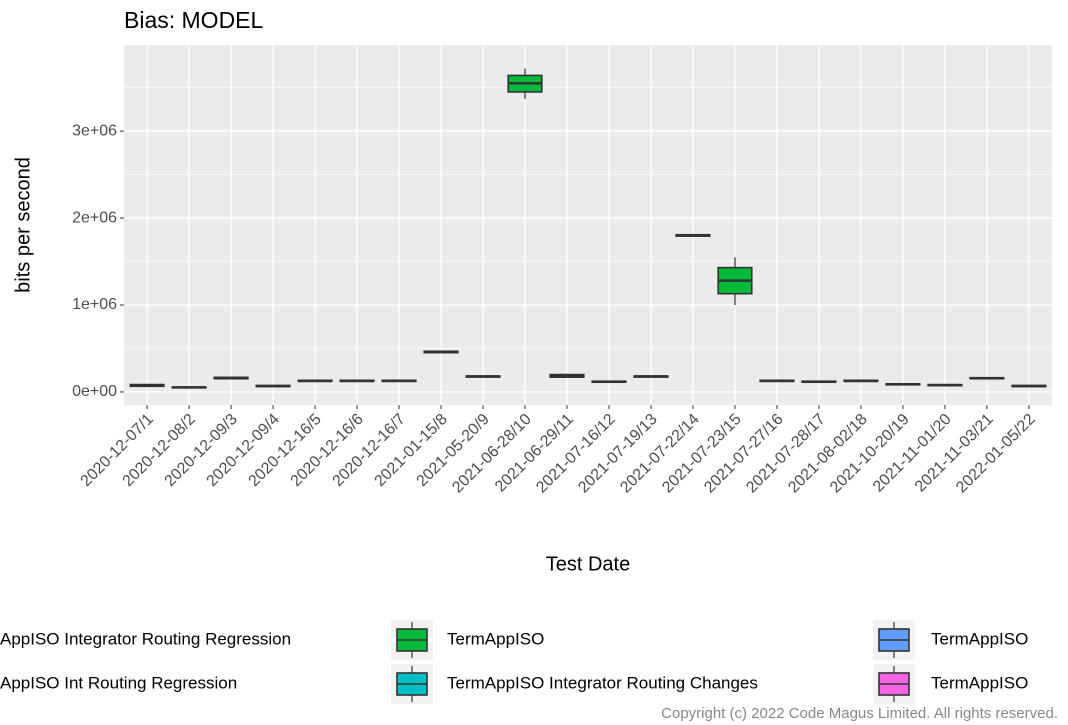 This screenshot has width=1068, height=725. I want to click on x-tick-label: 2020-12-16/7, so click(369, 450).